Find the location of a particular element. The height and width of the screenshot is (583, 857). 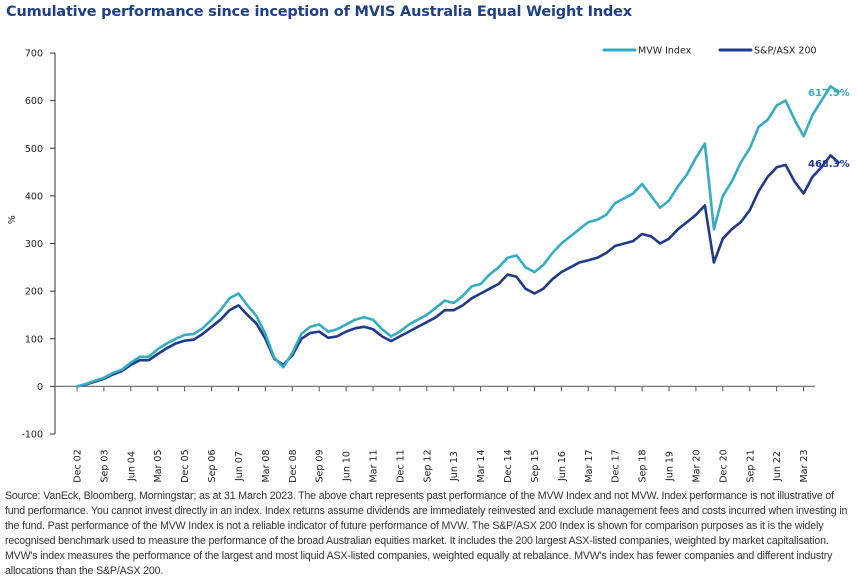

x-tick-label: Jun 22 is located at coordinates (777, 466).